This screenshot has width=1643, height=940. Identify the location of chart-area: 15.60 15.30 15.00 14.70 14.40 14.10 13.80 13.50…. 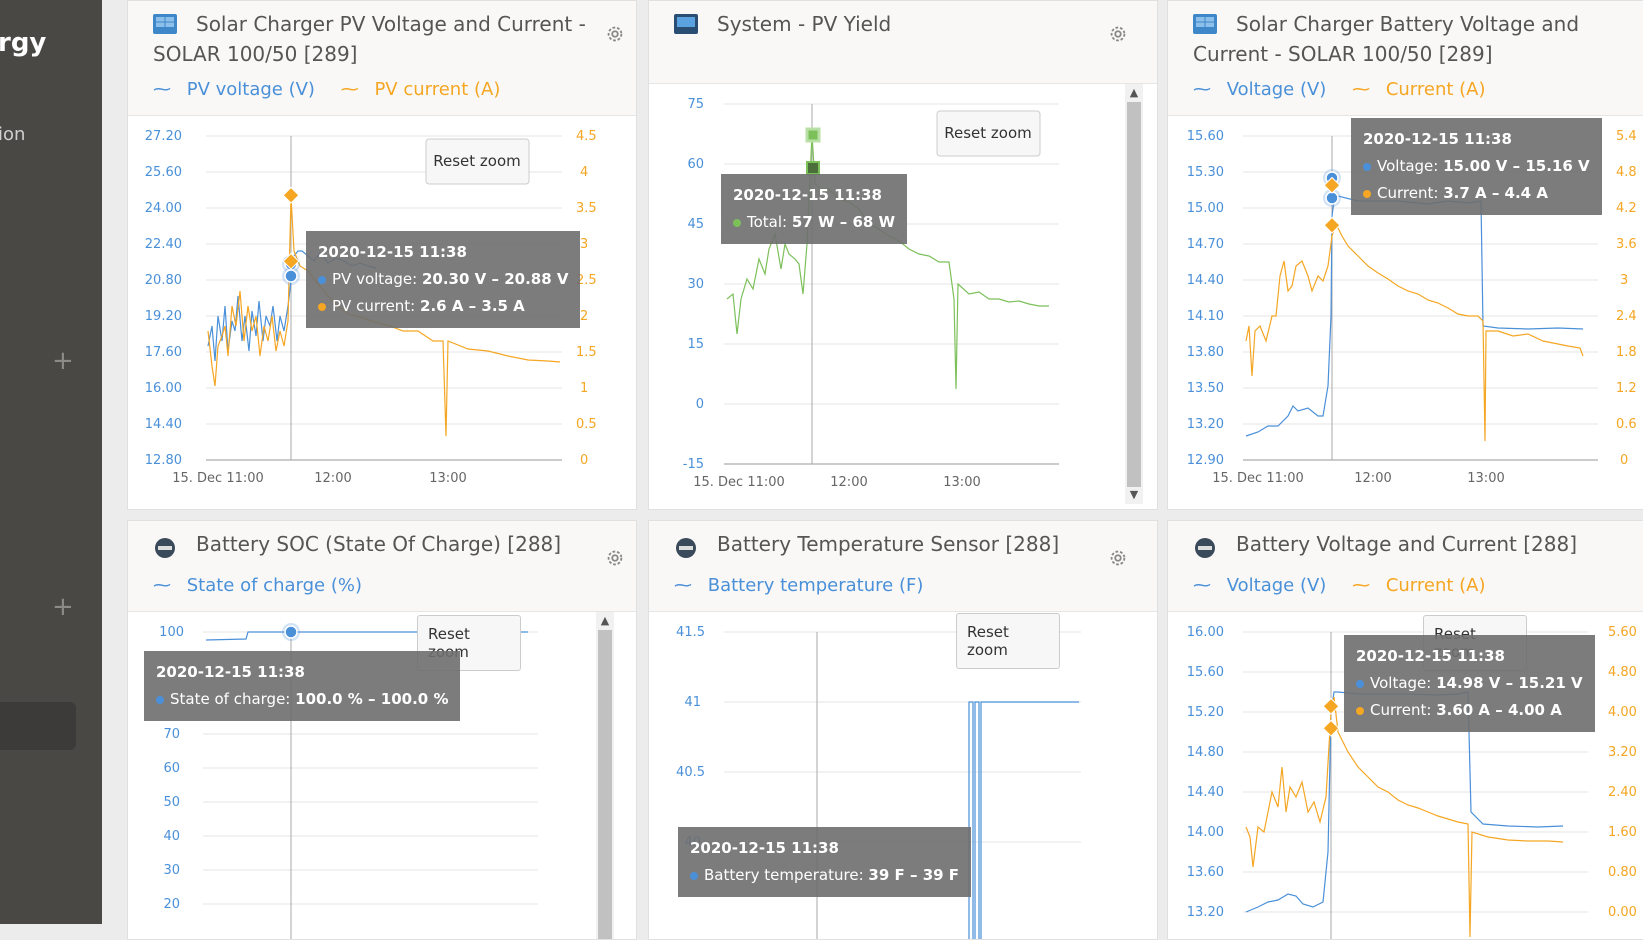
(1405, 312).